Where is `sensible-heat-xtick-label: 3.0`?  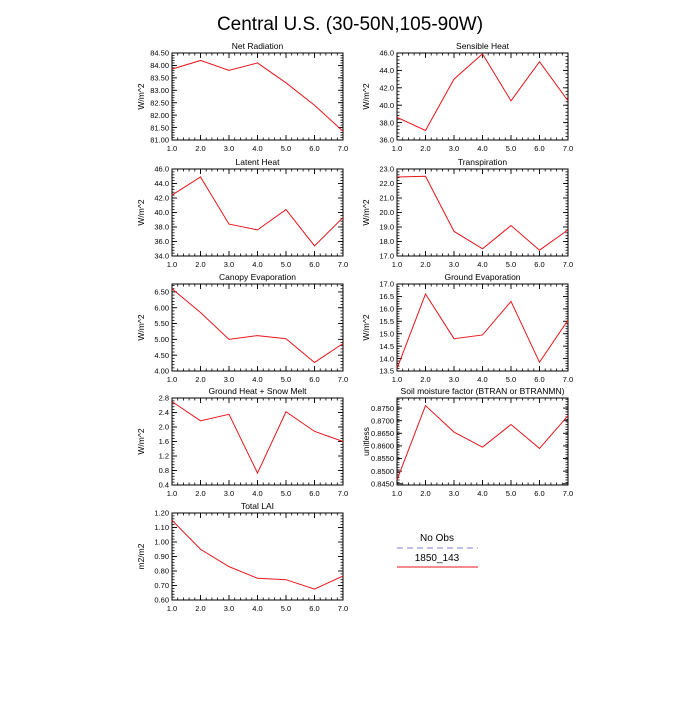 sensible-heat-xtick-label: 3.0 is located at coordinates (454, 148).